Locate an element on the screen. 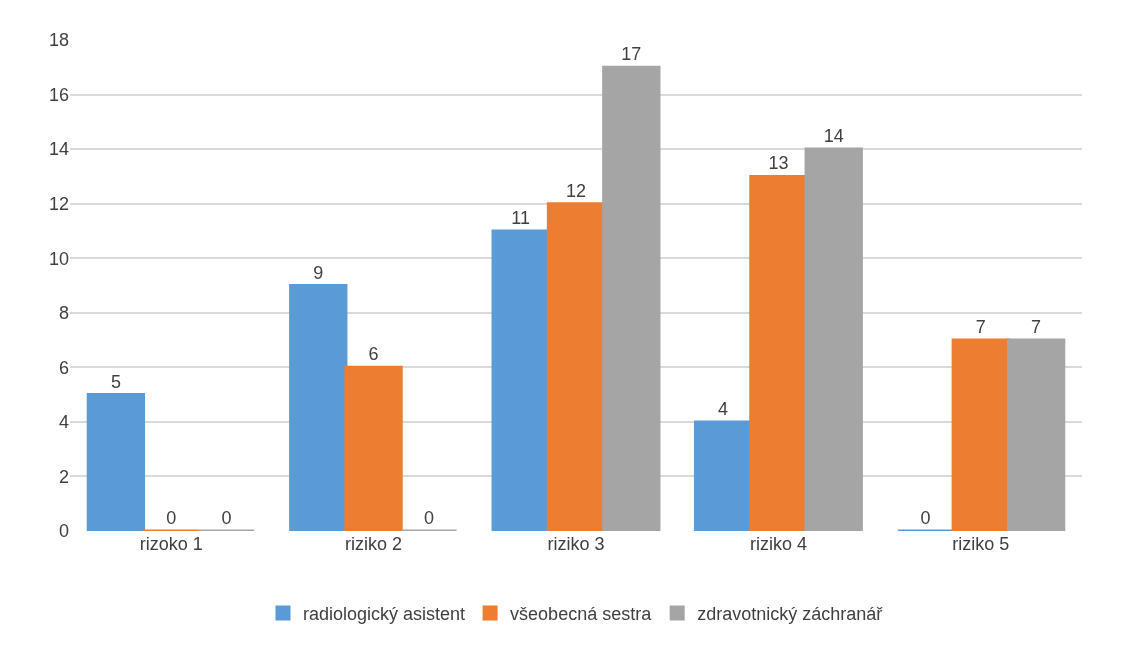  x-tick-label: riziko 2 is located at coordinates (374, 544).